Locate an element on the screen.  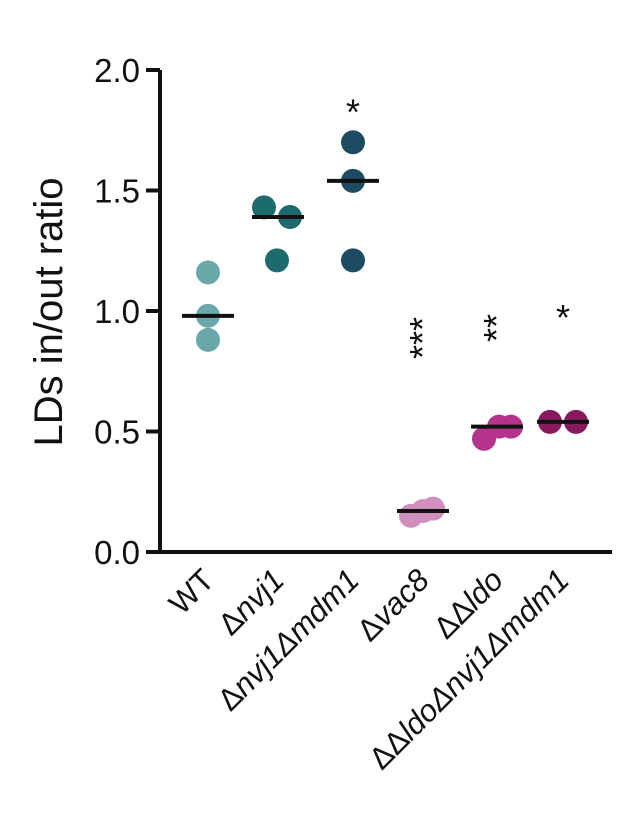
y-axis: 0.0 0.5 1.0 1.5 2.0 LDs in/out ratio is located at coordinates (94, 311).